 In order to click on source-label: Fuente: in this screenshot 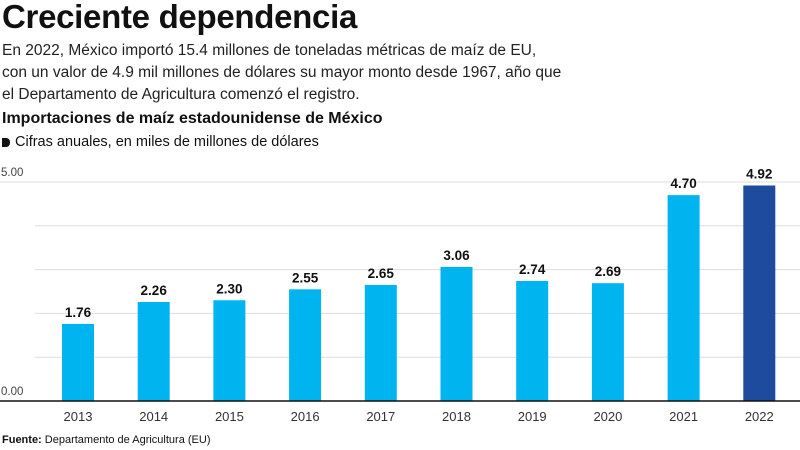, I will do `click(22, 440)`.